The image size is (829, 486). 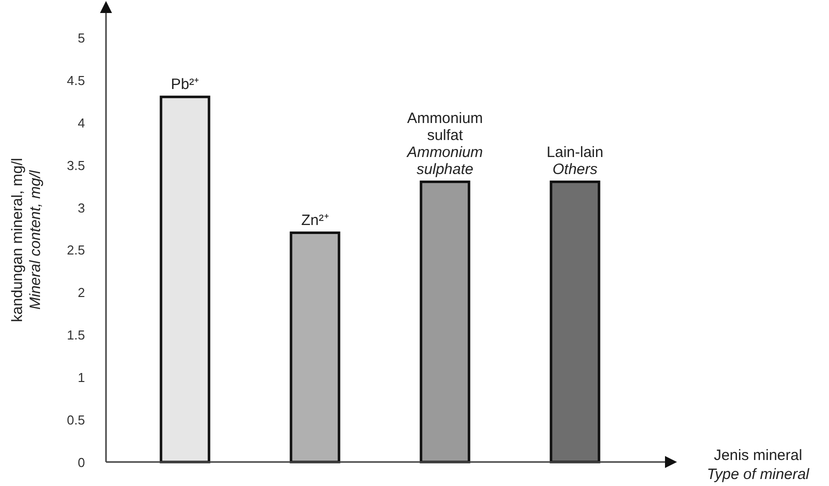 What do you see at coordinates (758, 465) in the screenshot?
I see `x-axis-title: Jenis mineral Type of mineral` at bounding box center [758, 465].